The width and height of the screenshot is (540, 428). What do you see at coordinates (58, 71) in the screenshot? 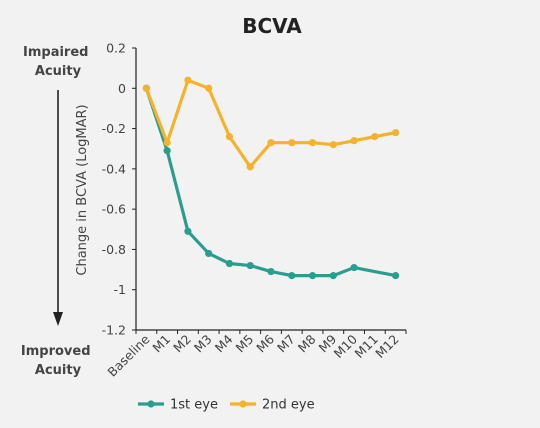
I see `impaired-acuity-line2: Acuity` at bounding box center [58, 71].